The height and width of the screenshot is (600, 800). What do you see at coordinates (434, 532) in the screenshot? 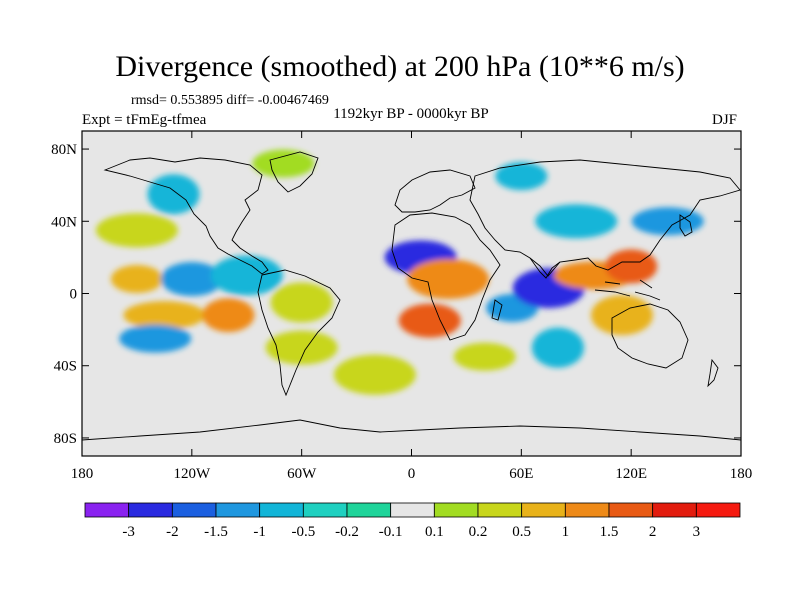
I see `colorbar-label: 0.1` at bounding box center [434, 532].